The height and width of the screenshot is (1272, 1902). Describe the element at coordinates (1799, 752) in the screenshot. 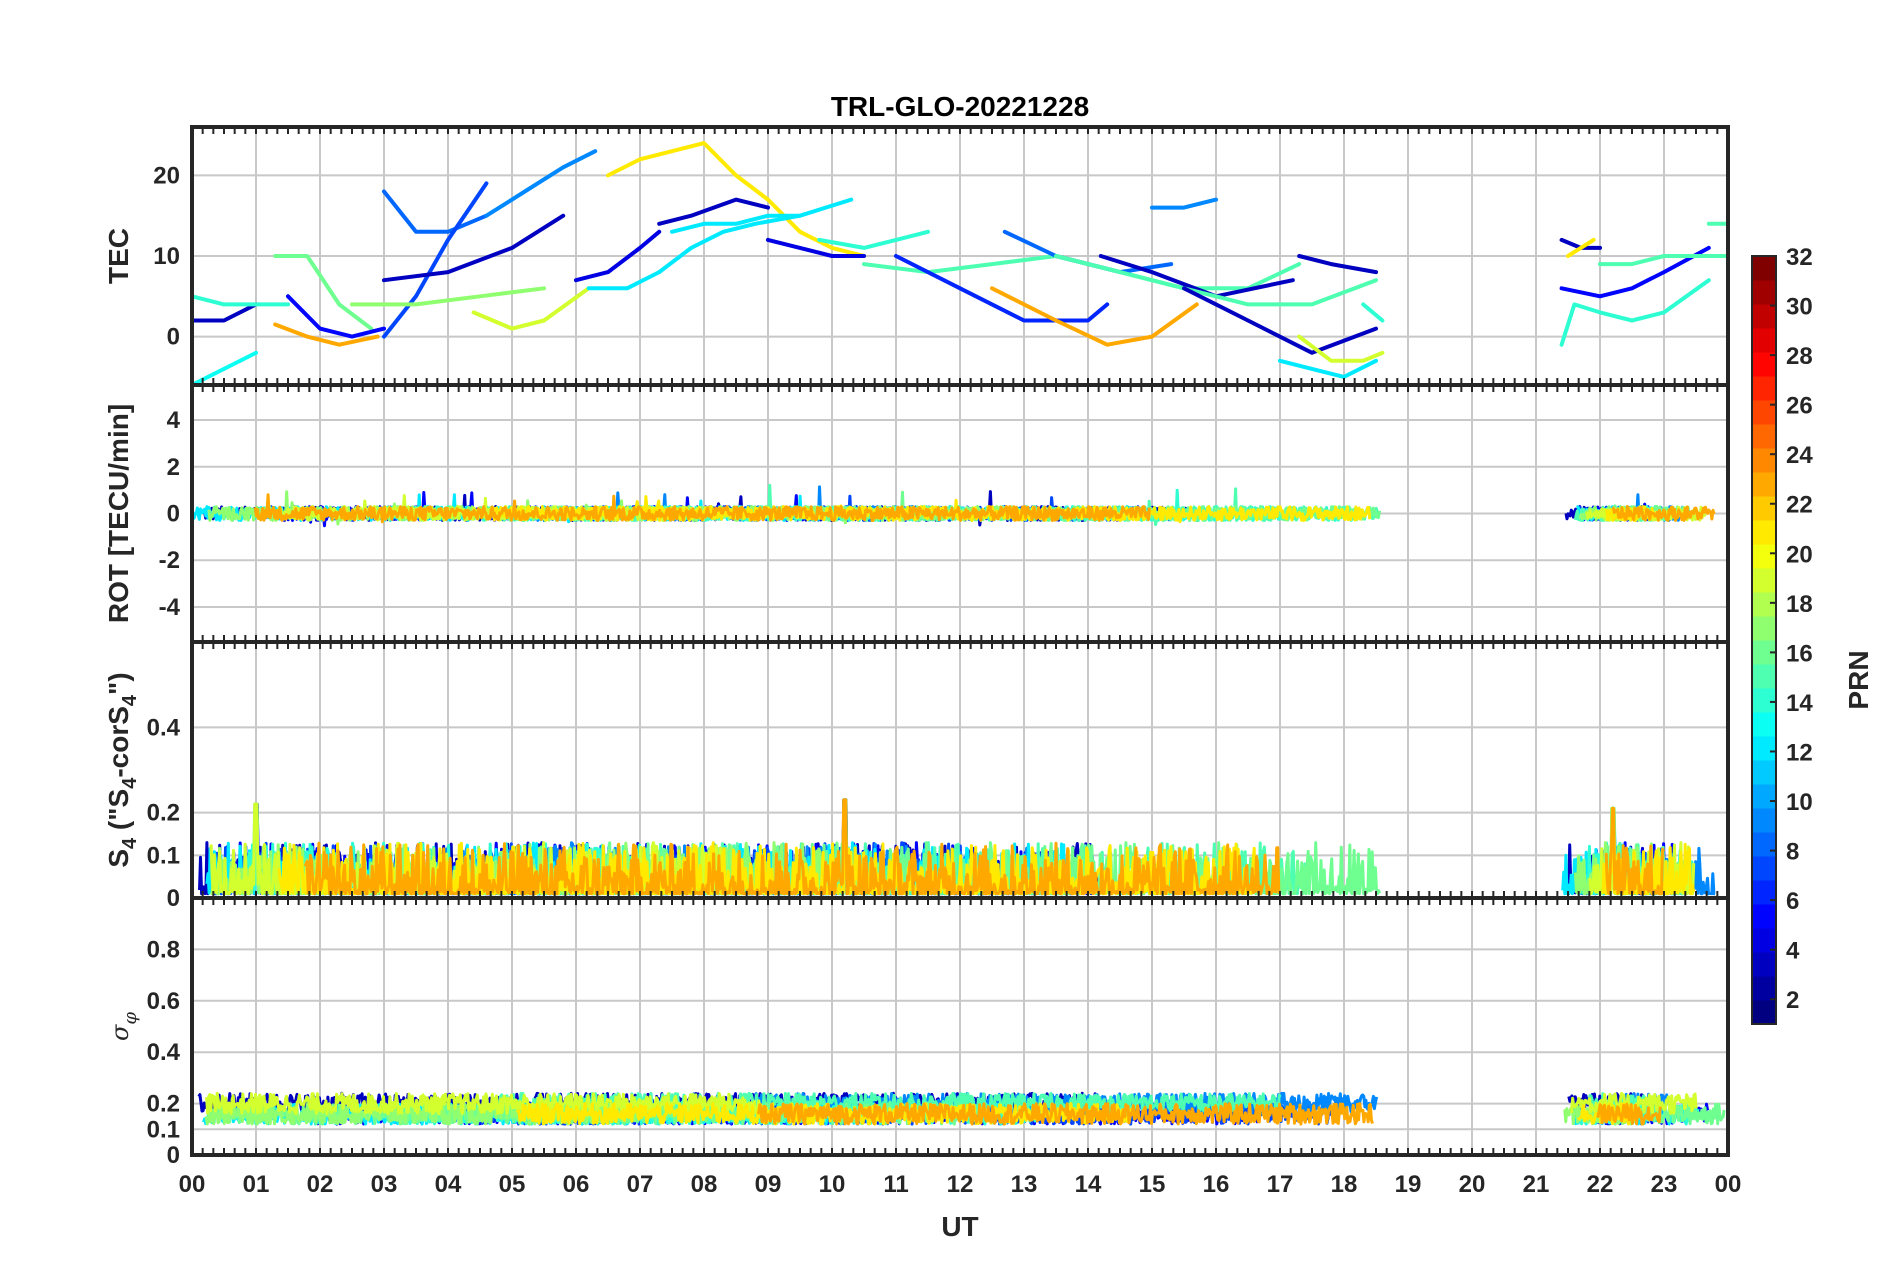

I see `colorbar-tick-label: 12` at that location.